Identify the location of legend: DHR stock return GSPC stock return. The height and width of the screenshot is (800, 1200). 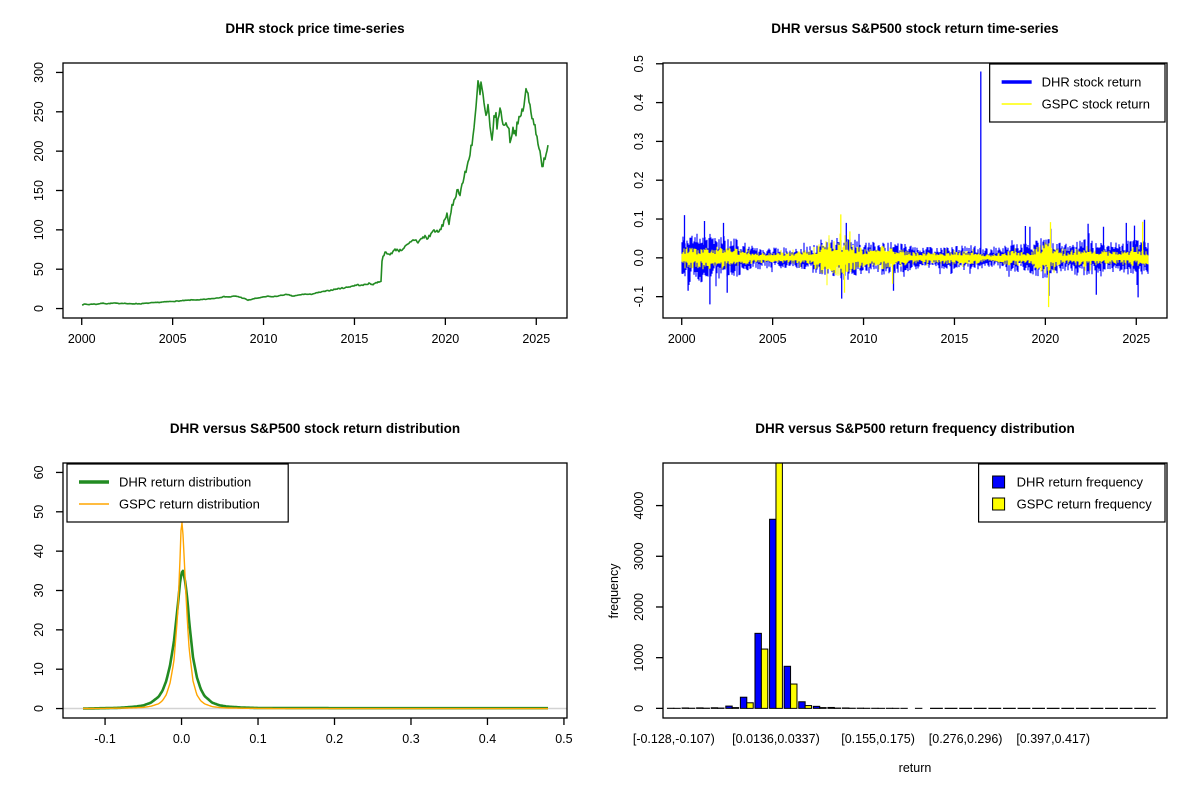
(1077, 93).